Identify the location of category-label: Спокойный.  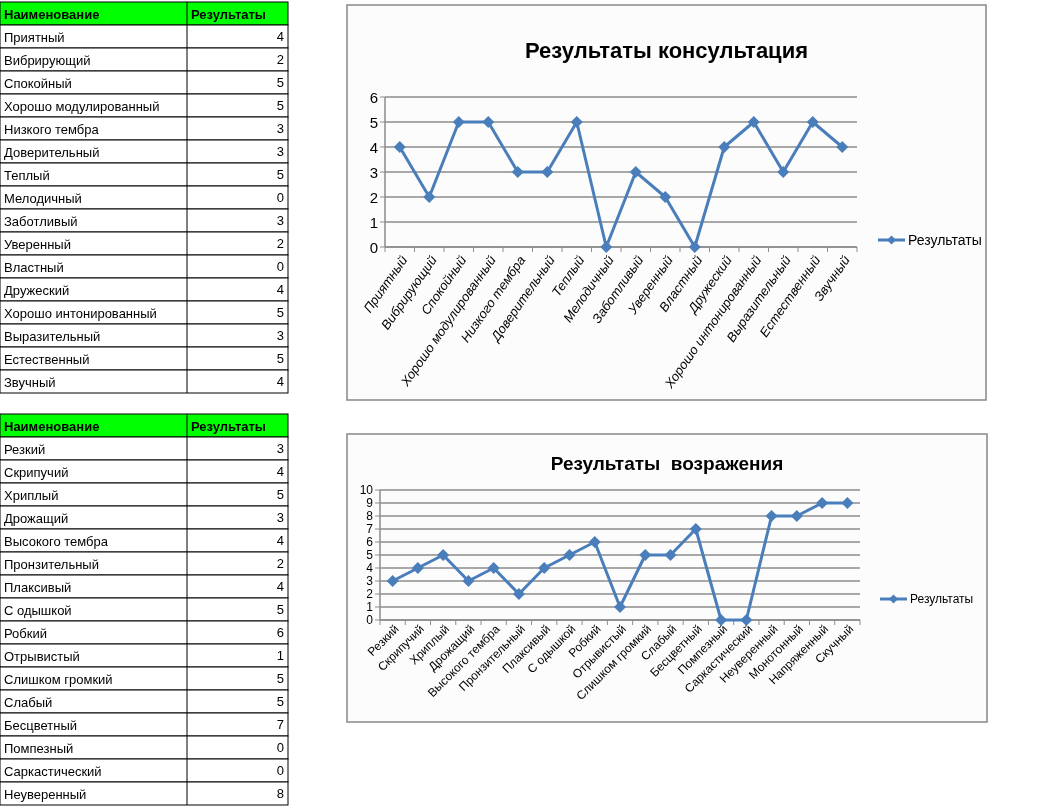
(38, 82).